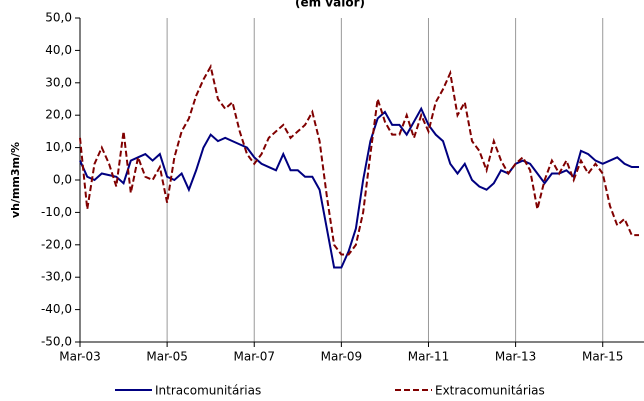 The image size is (644, 401). What do you see at coordinates (15, 180) in the screenshot?
I see `y-axis-label: vh/mm3m/%` at bounding box center [15, 180].